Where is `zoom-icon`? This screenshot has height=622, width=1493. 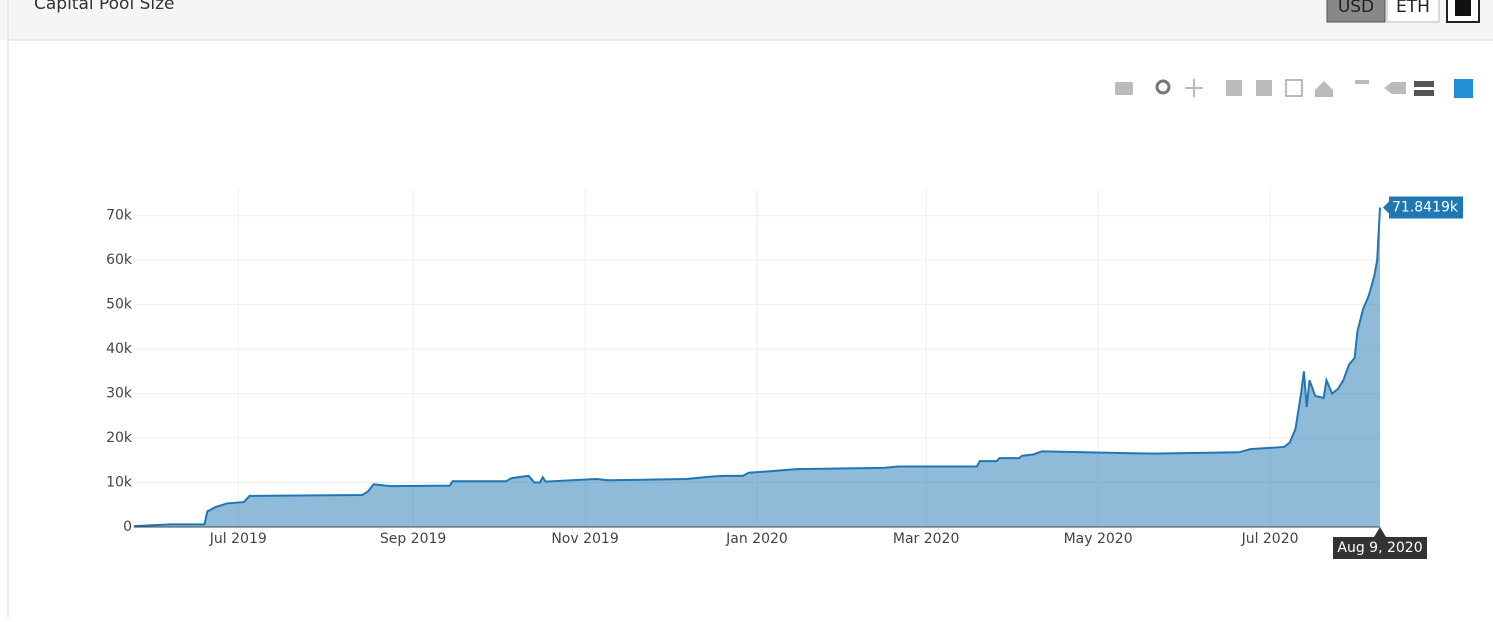
zoom-icon is located at coordinates (1163, 87).